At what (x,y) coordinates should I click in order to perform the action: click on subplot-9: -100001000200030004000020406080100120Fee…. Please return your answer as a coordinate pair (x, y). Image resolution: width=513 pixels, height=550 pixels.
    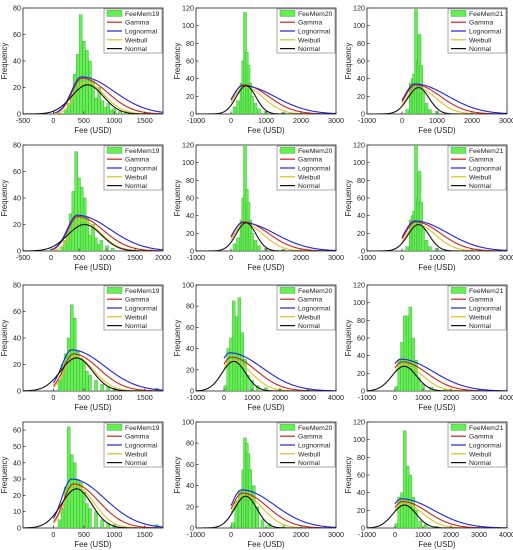
    Looking at the image, I should click on (428, 347).